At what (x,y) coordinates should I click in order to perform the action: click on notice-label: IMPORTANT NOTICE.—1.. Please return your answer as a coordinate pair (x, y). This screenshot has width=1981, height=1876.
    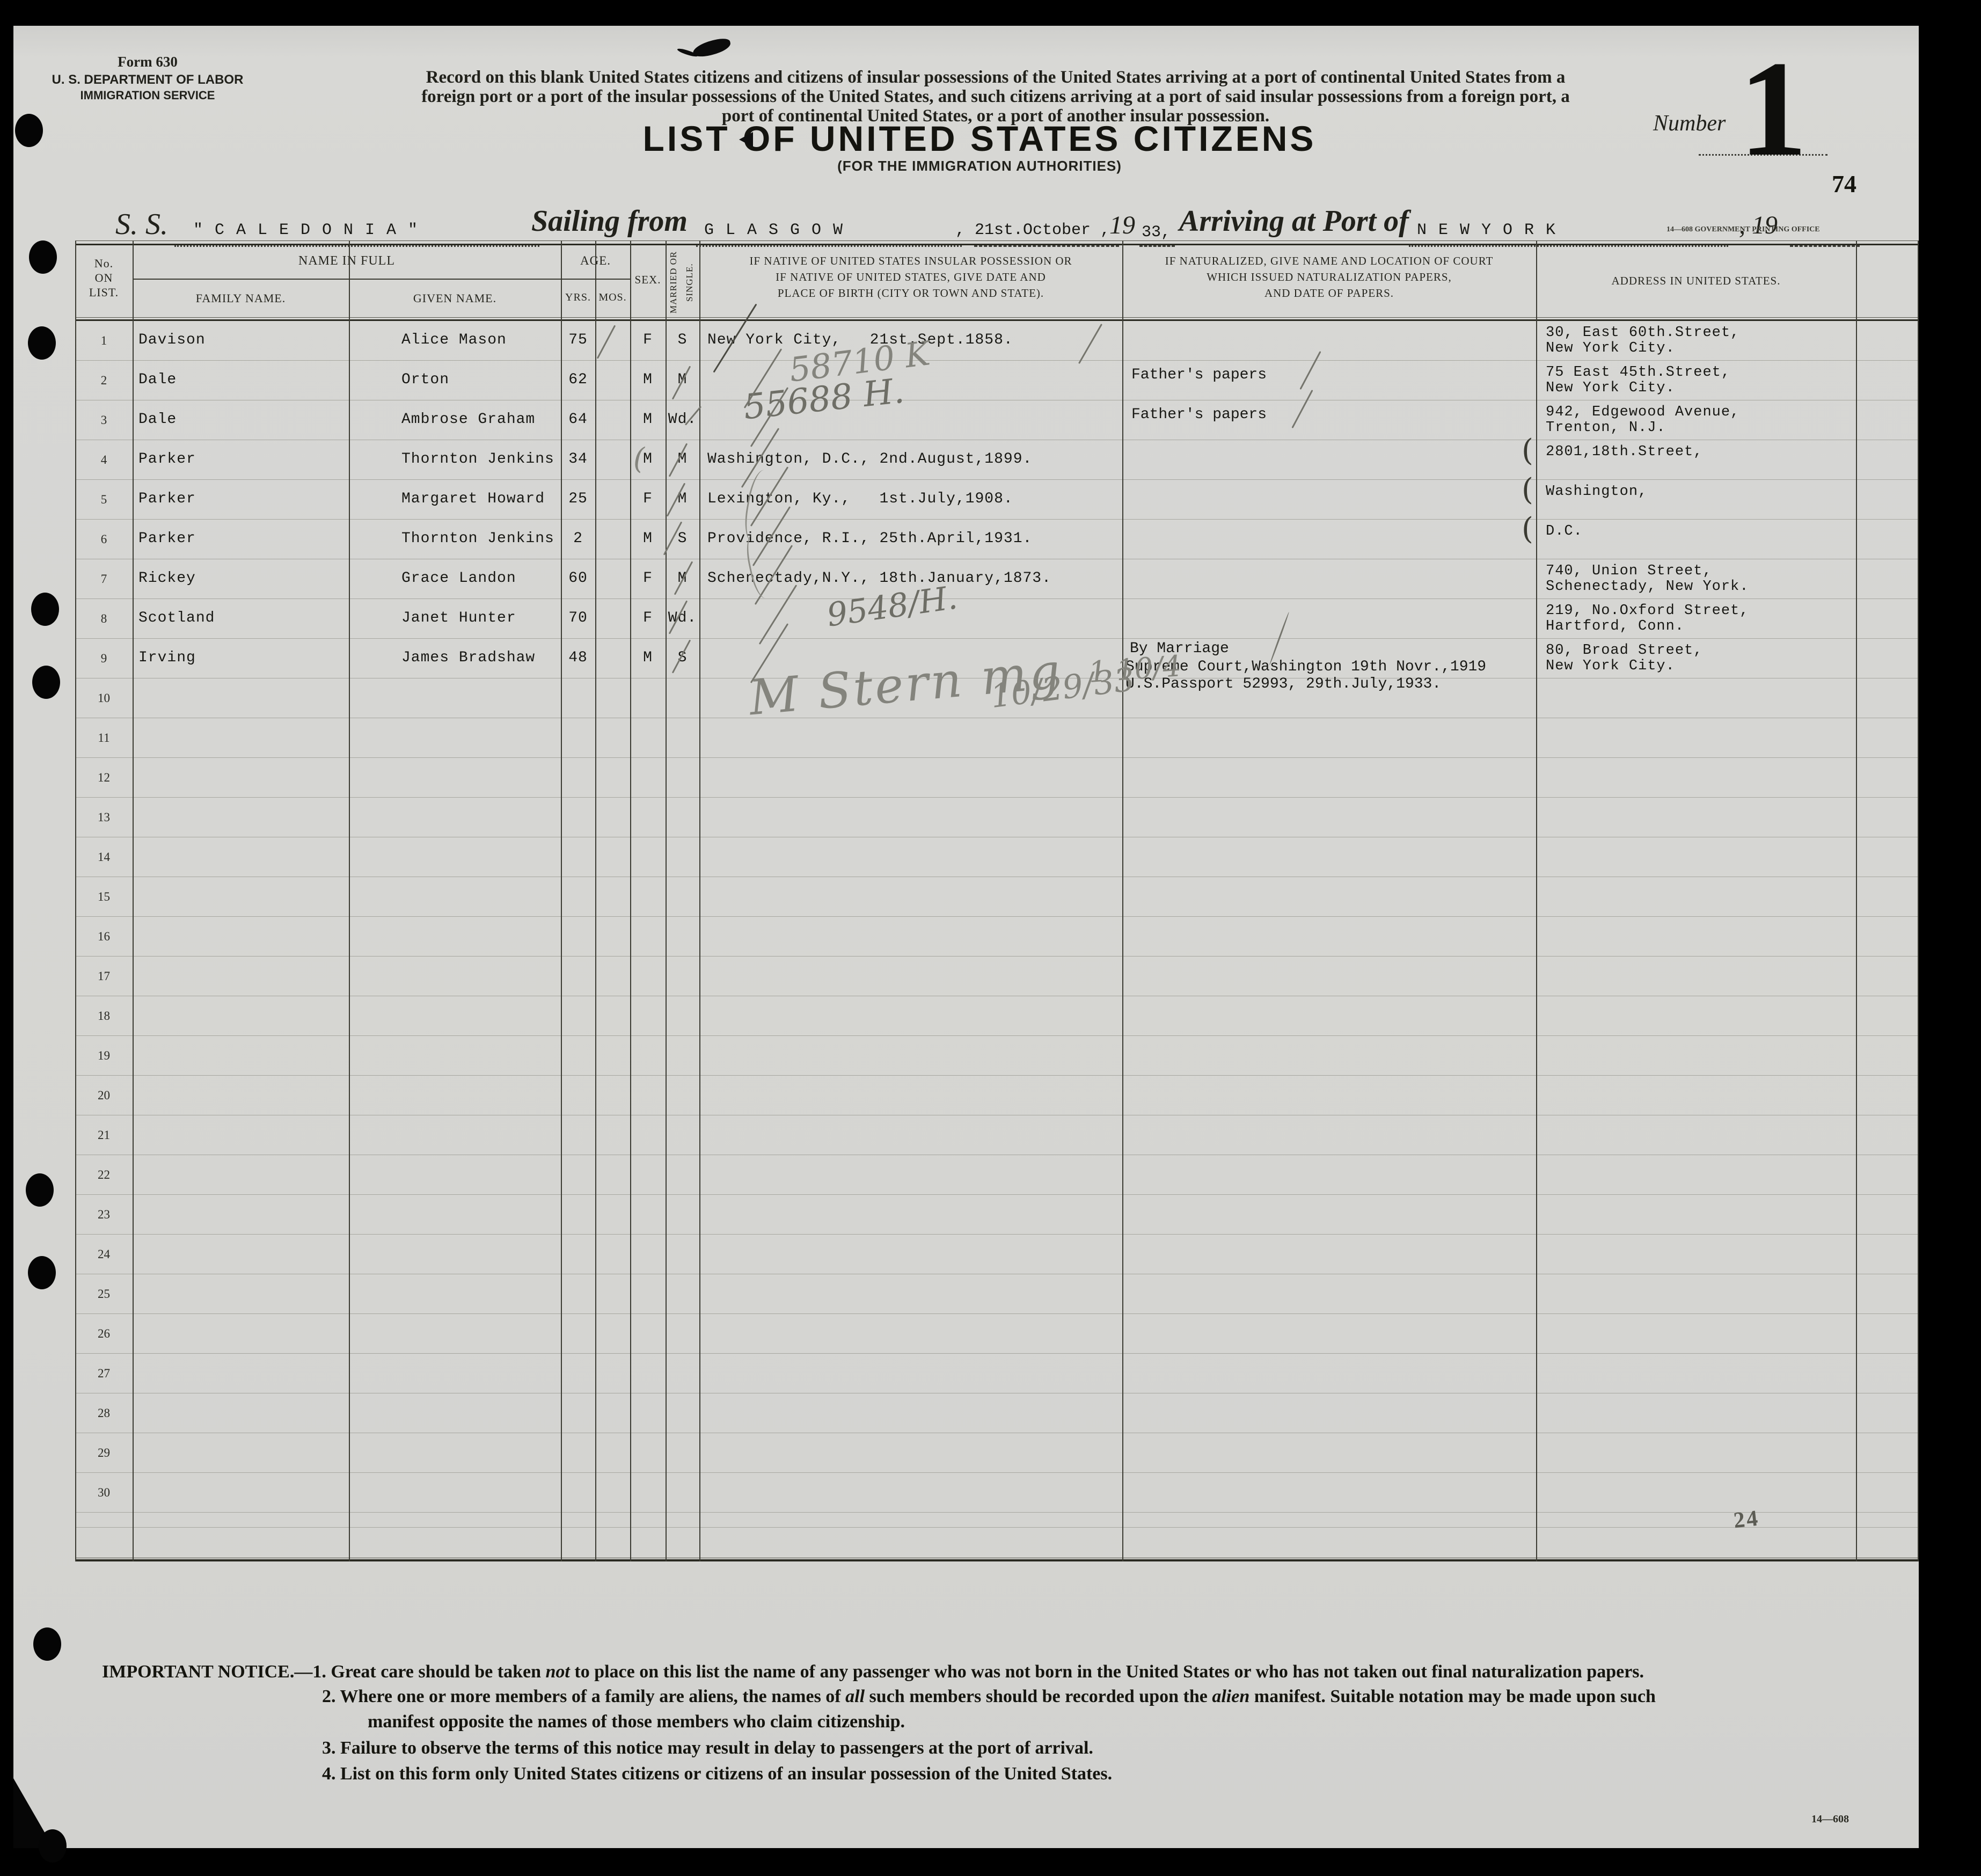
    Looking at the image, I should click on (214, 1672).